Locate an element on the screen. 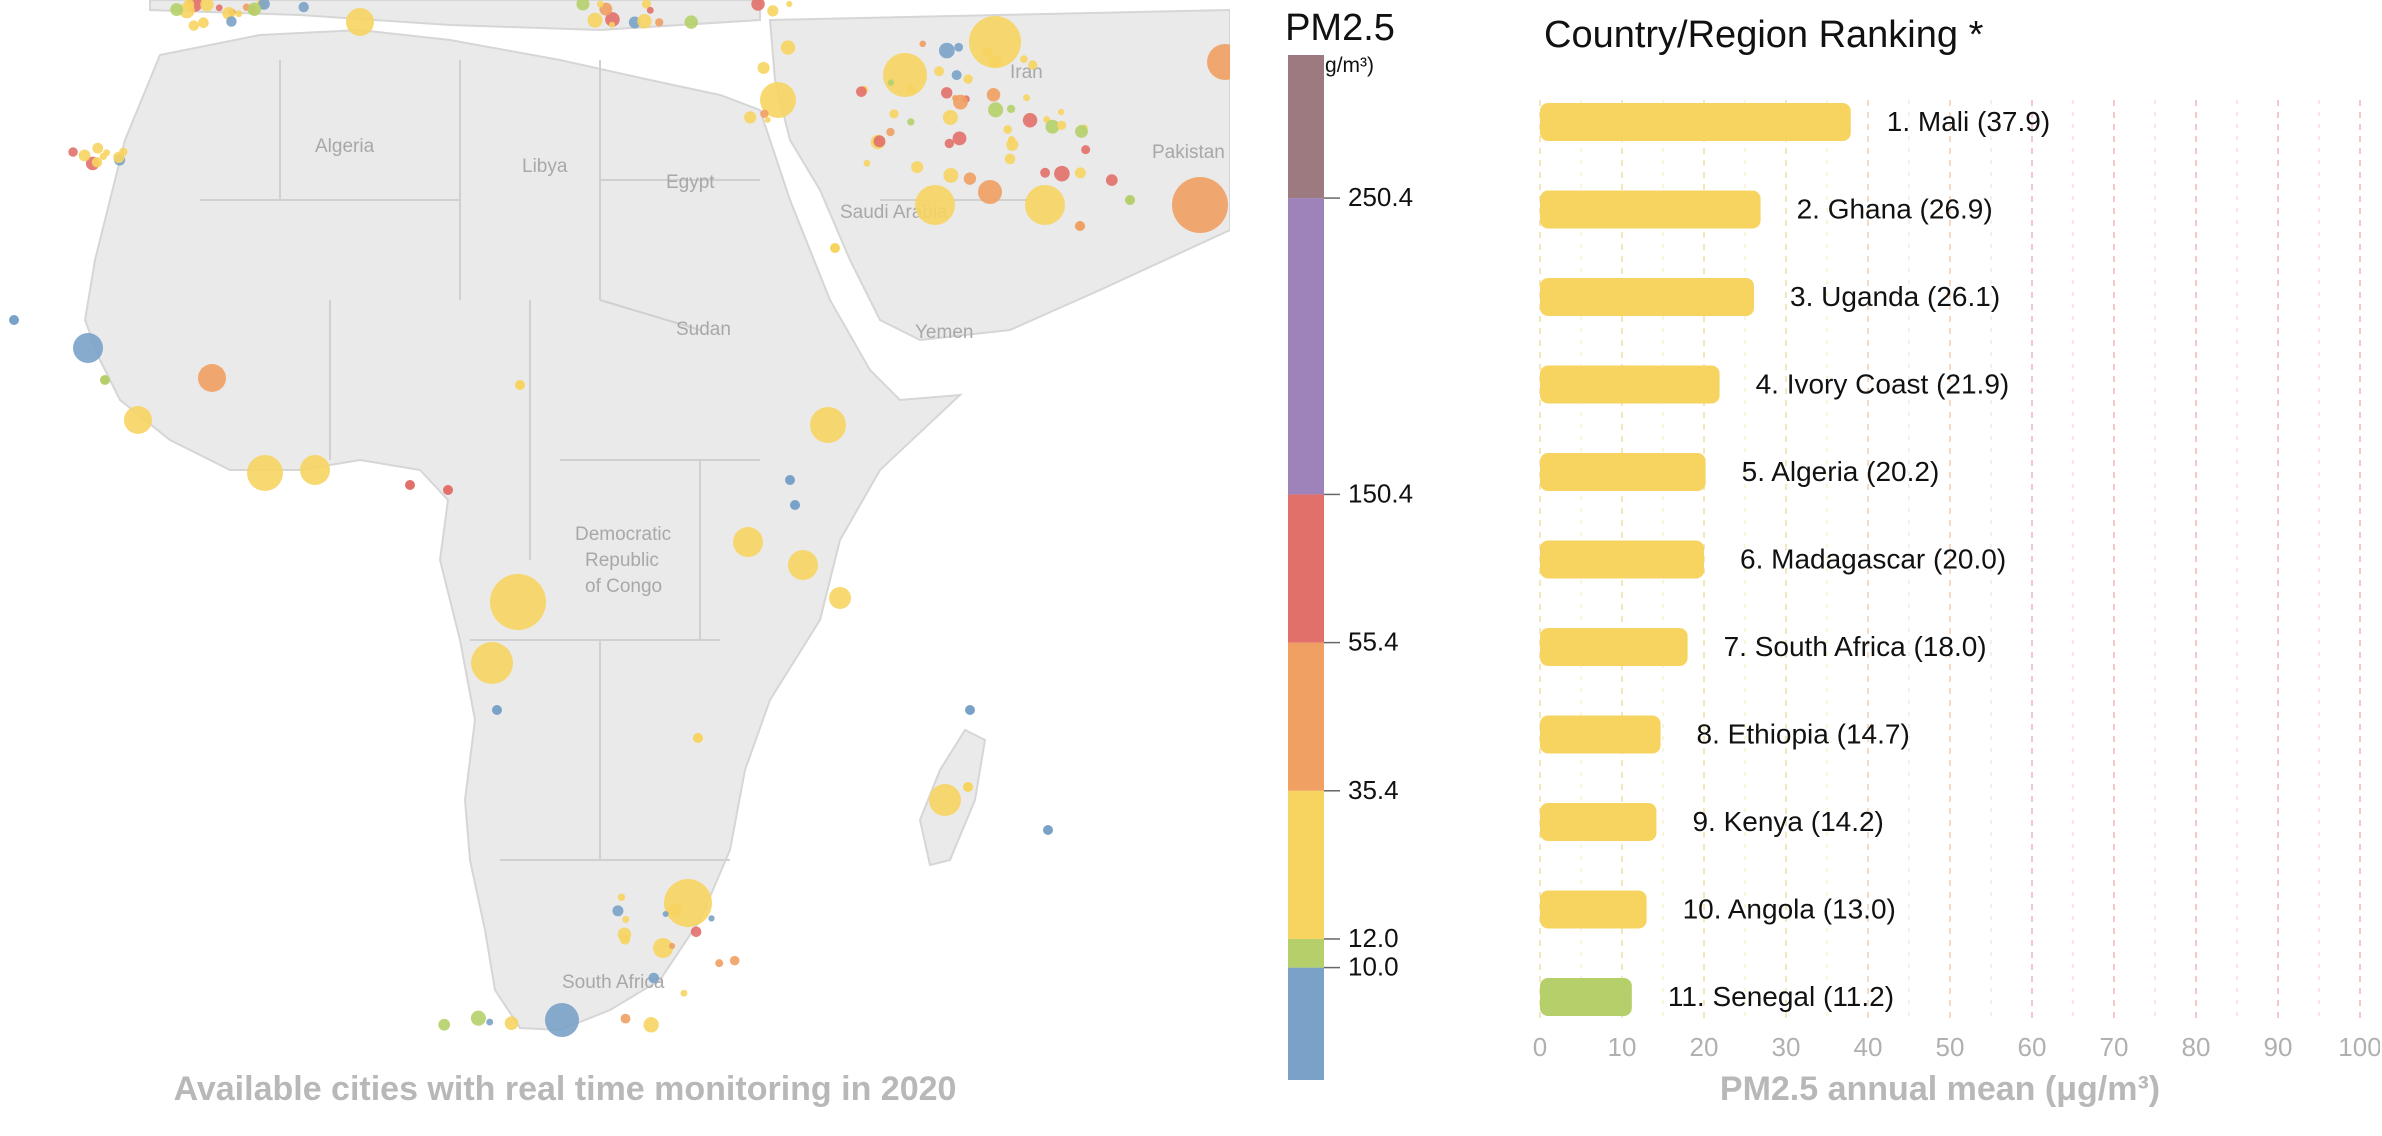  bar-ethiopia is located at coordinates (1600, 734).